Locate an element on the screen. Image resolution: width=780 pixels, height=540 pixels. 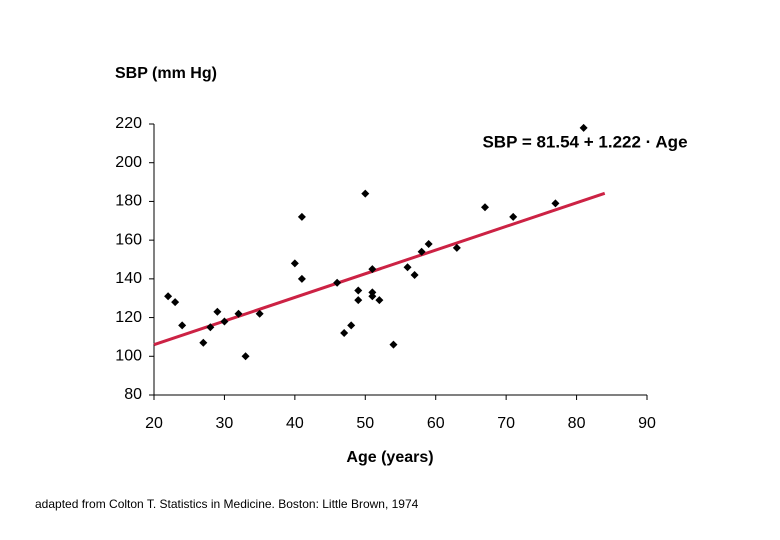
y-tick-label: 180 is located at coordinates (128, 201).